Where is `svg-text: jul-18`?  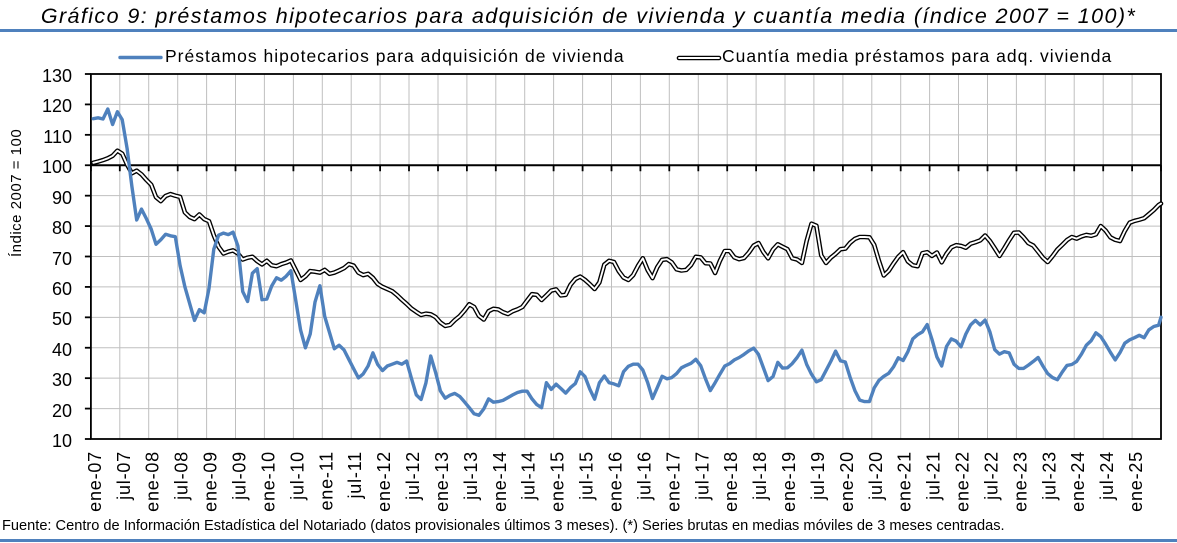
svg-text: jul-18 is located at coordinates (760, 476).